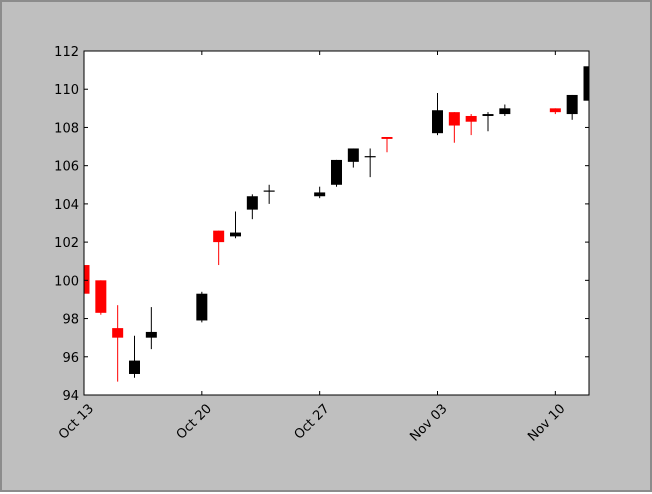 The image size is (652, 494). Describe the element at coordinates (66, 128) in the screenshot. I see `y-tick-label: 108` at that location.